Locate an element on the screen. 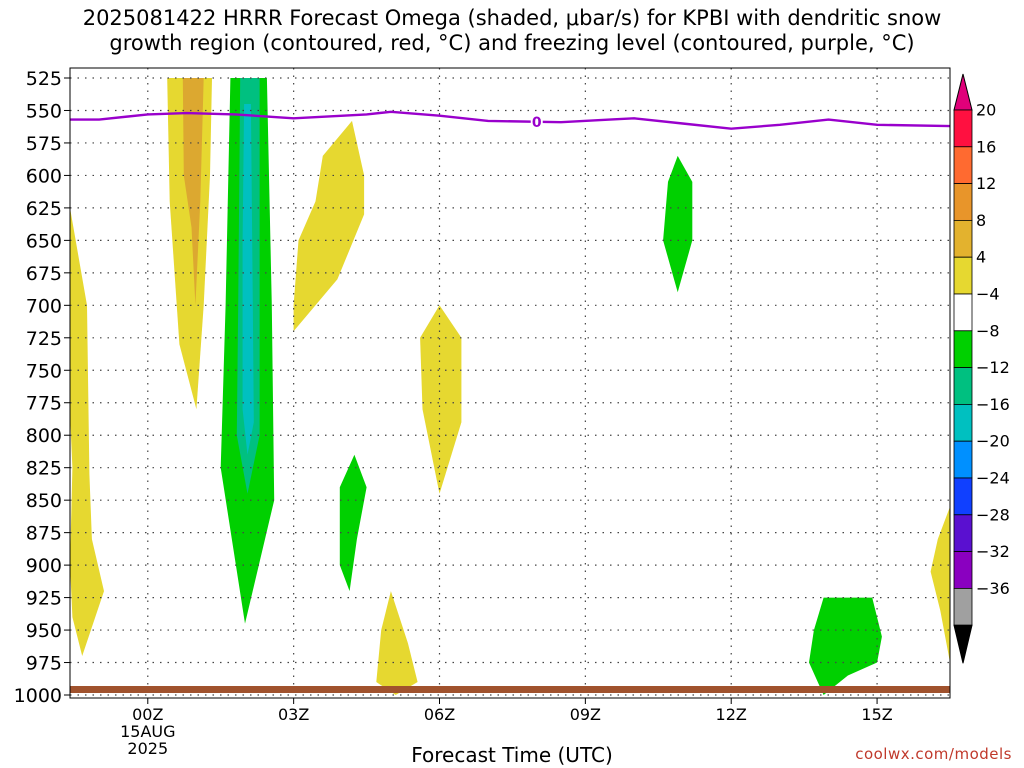  freezing-level-group: 0 is located at coordinates (510, 120).